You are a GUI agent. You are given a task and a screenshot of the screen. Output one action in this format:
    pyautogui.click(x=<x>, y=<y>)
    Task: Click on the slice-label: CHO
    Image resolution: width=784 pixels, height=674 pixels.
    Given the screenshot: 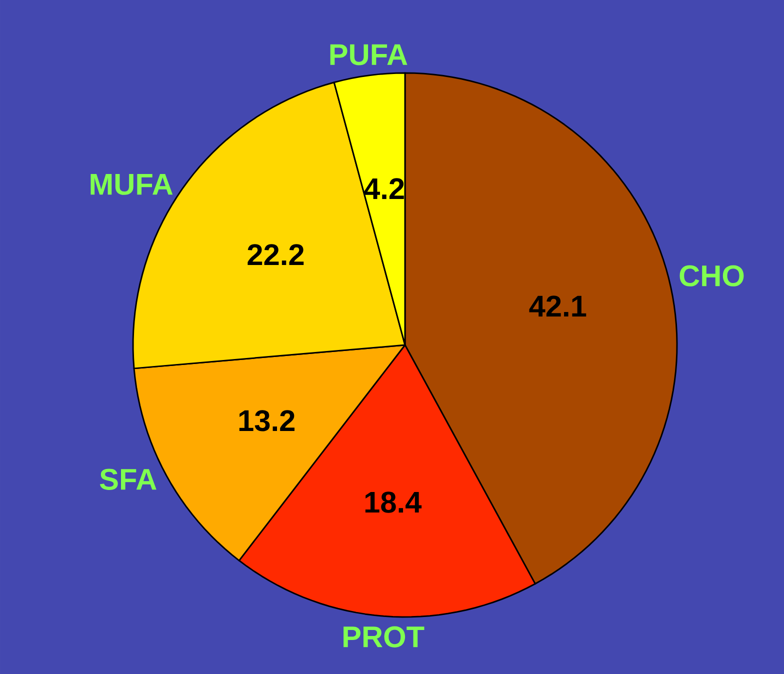 What is the action you would take?
    pyautogui.click(x=712, y=275)
    